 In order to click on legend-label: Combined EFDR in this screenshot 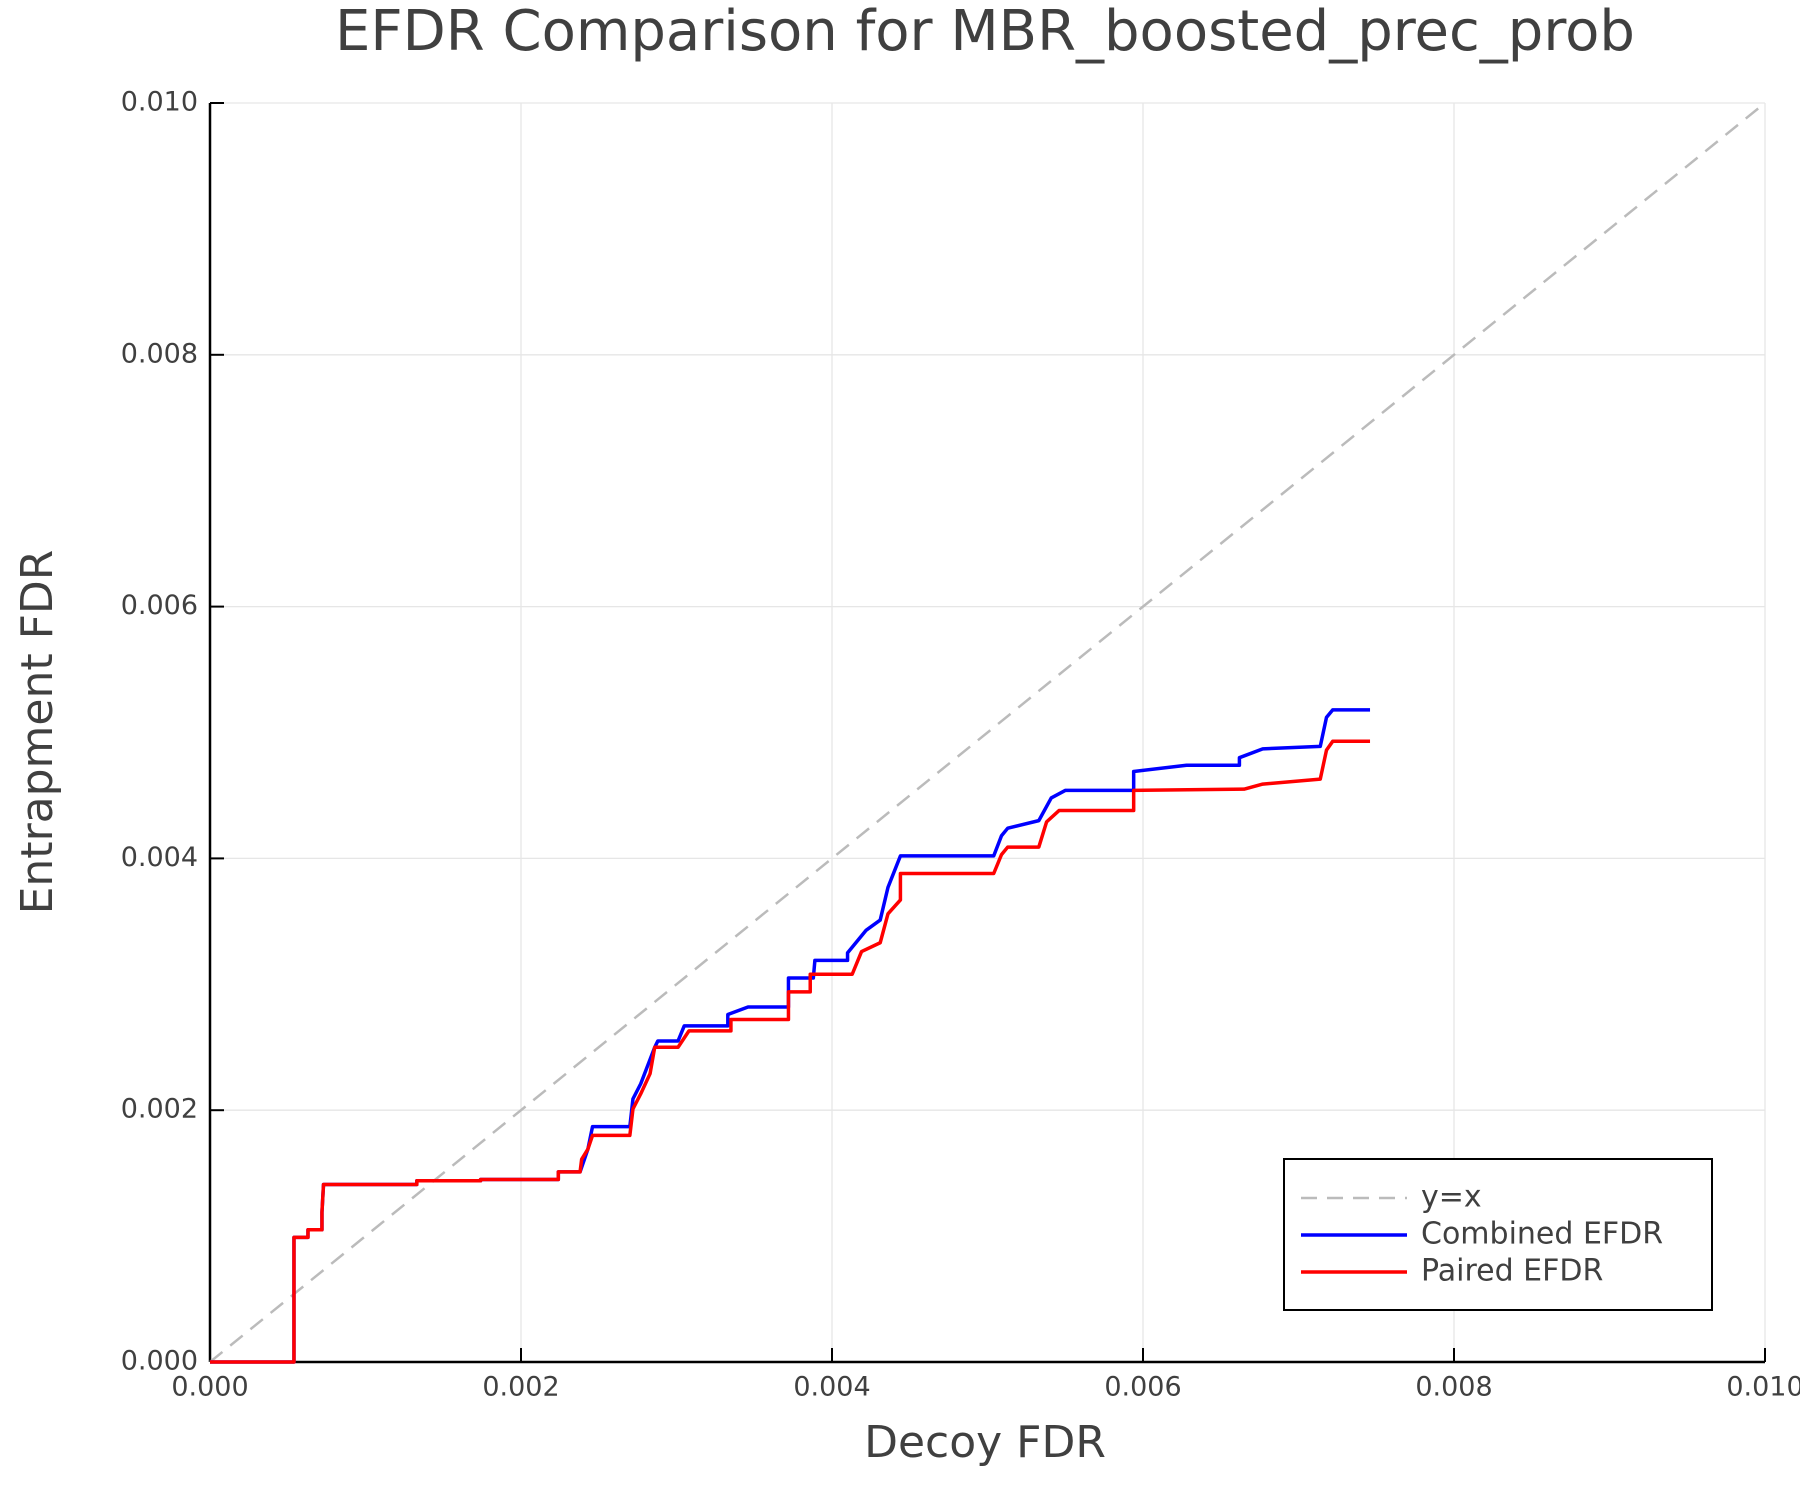, I will do `click(1542, 1234)`.